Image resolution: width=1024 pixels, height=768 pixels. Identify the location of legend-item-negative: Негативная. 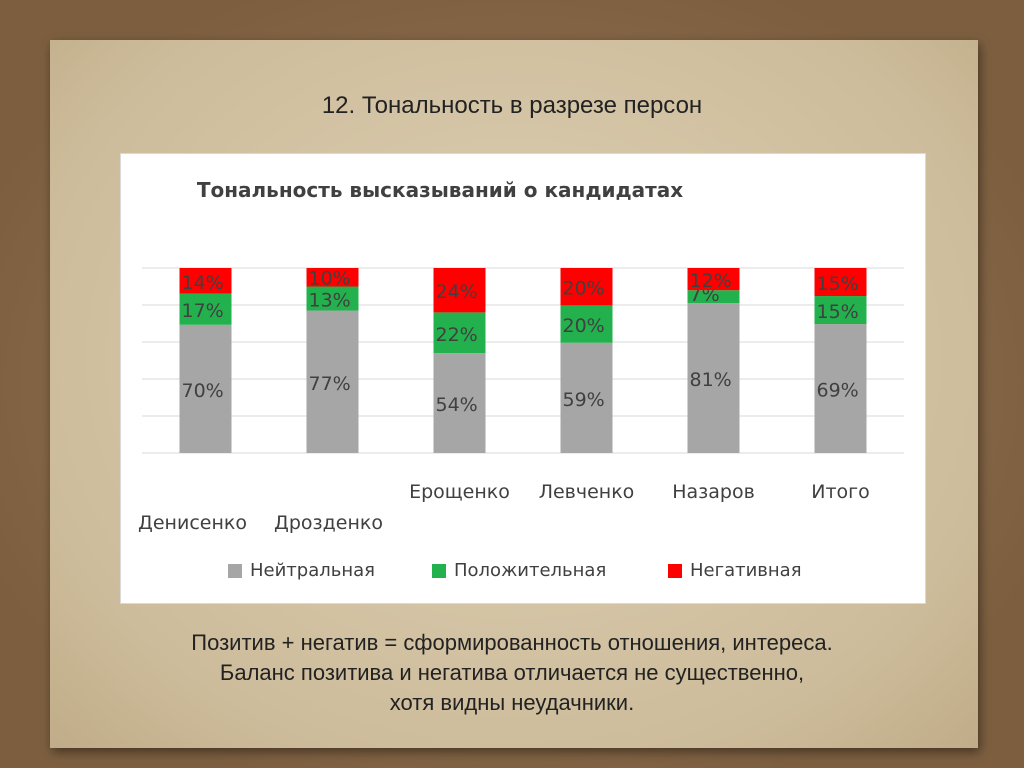
(735, 570).